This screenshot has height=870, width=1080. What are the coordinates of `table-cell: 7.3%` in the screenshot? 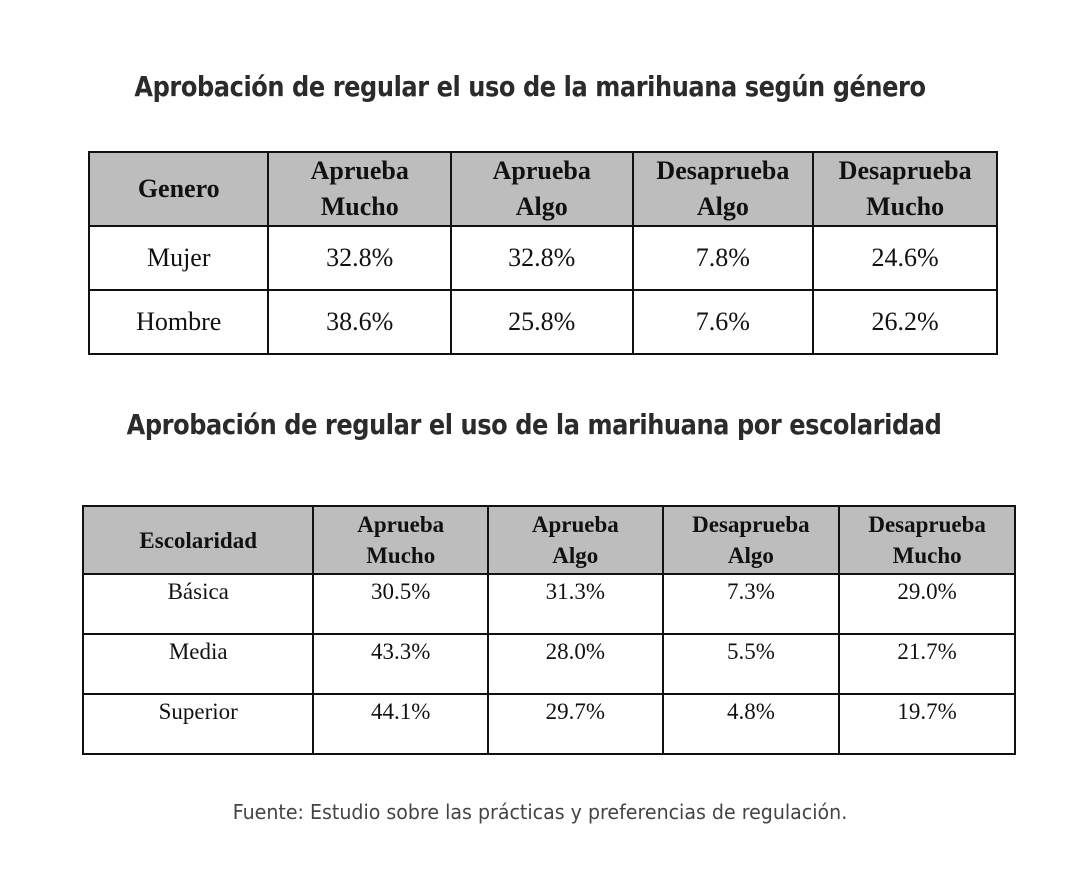 It's located at (751, 604).